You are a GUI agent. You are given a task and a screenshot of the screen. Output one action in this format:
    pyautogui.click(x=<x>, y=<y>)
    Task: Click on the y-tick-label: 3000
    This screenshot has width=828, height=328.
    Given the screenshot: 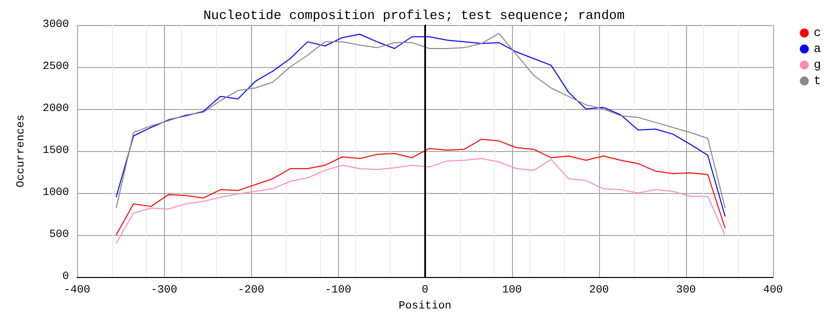 What is the action you would take?
    pyautogui.click(x=55, y=25)
    